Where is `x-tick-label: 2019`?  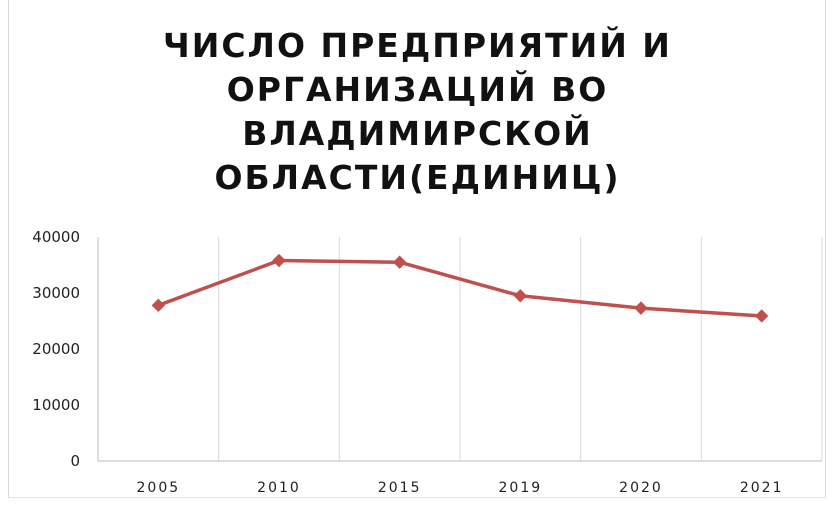
x-tick-label: 2019 is located at coordinates (521, 488).